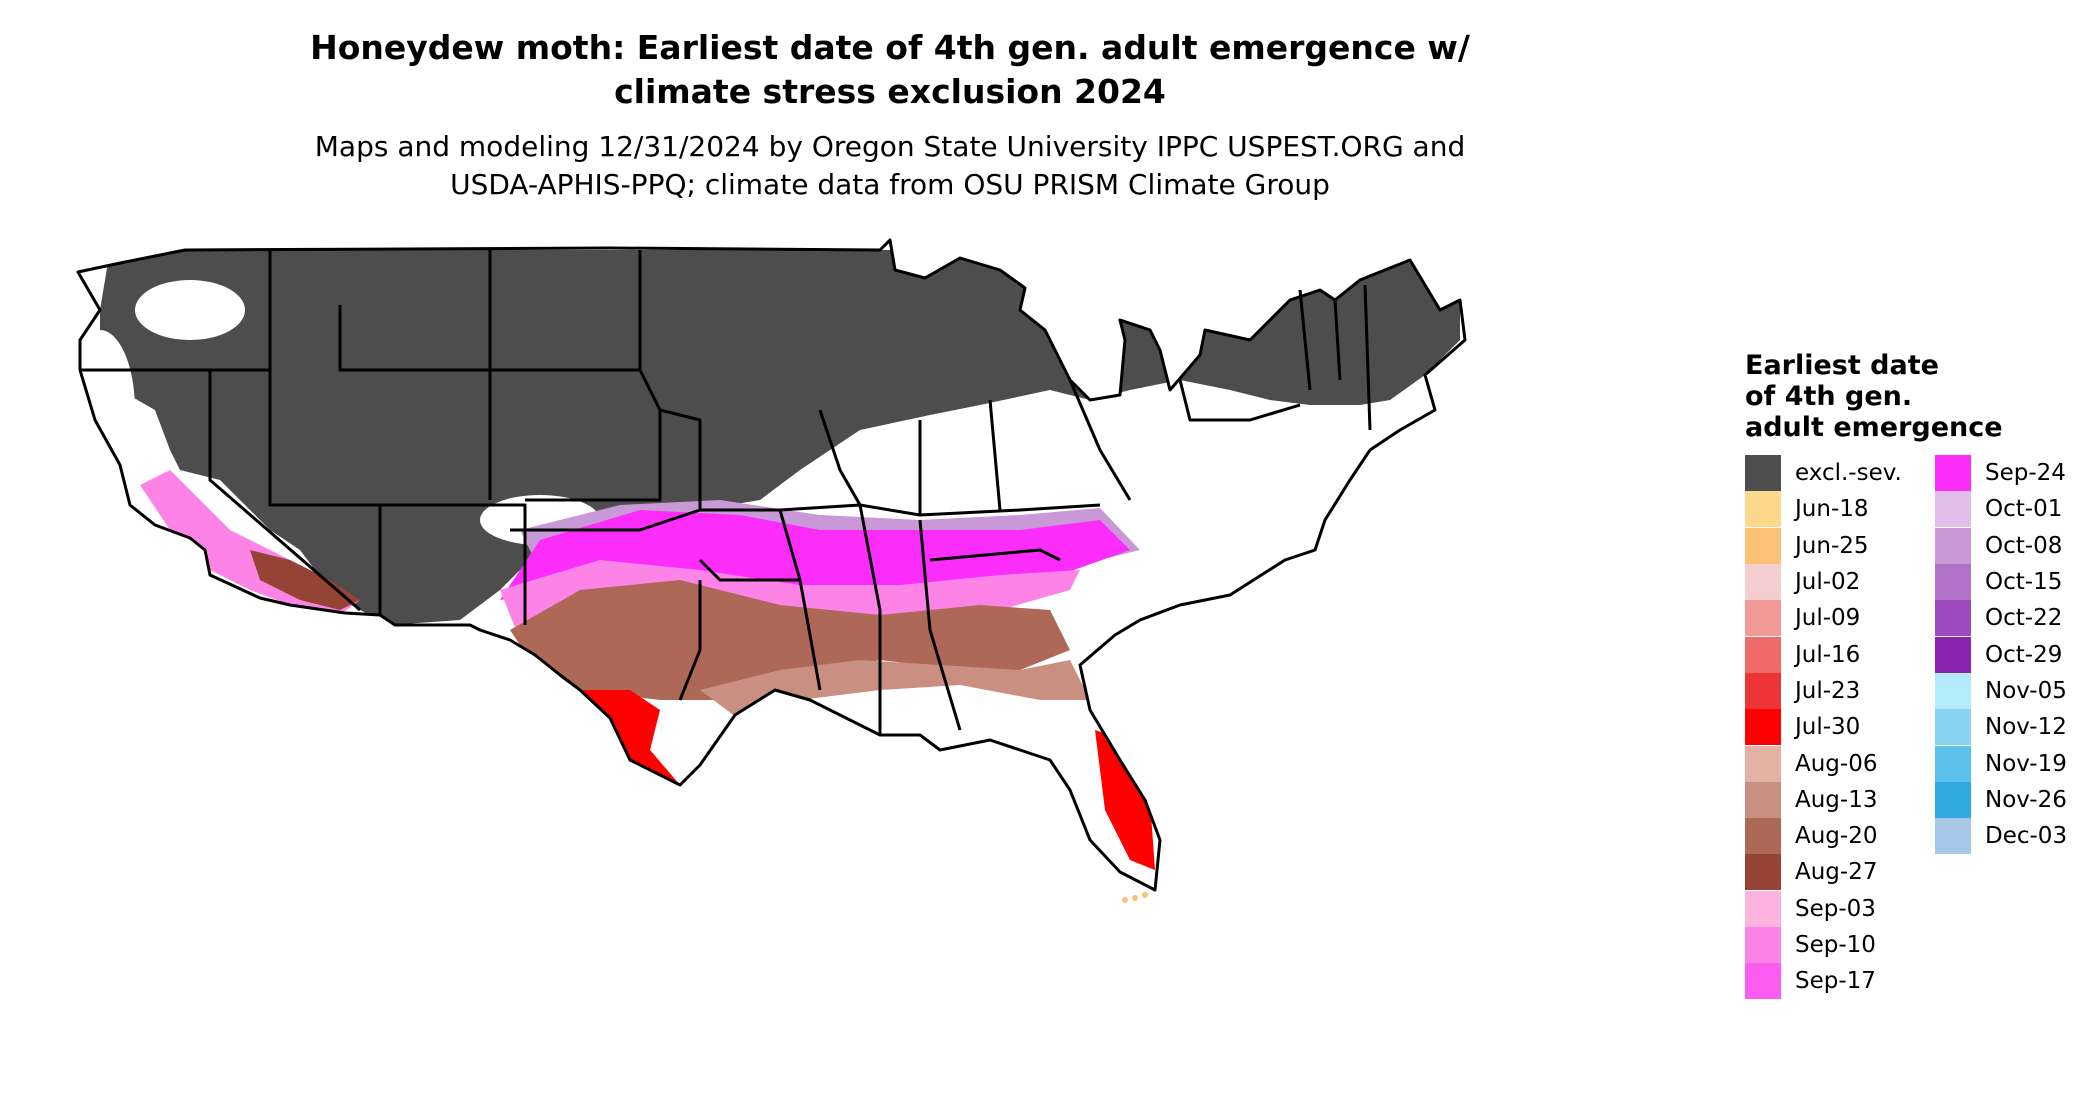  Describe the element at coordinates (2026, 727) in the screenshot. I see `legend-label: Nov-12` at that location.